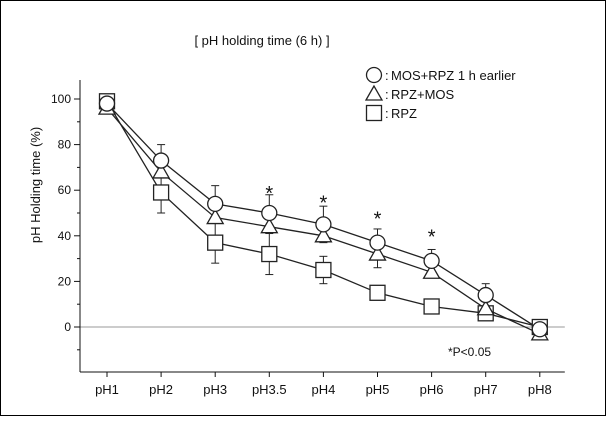 This screenshot has height=421, width=606. I want to click on y-tick-label-100: 100, so click(61, 99).